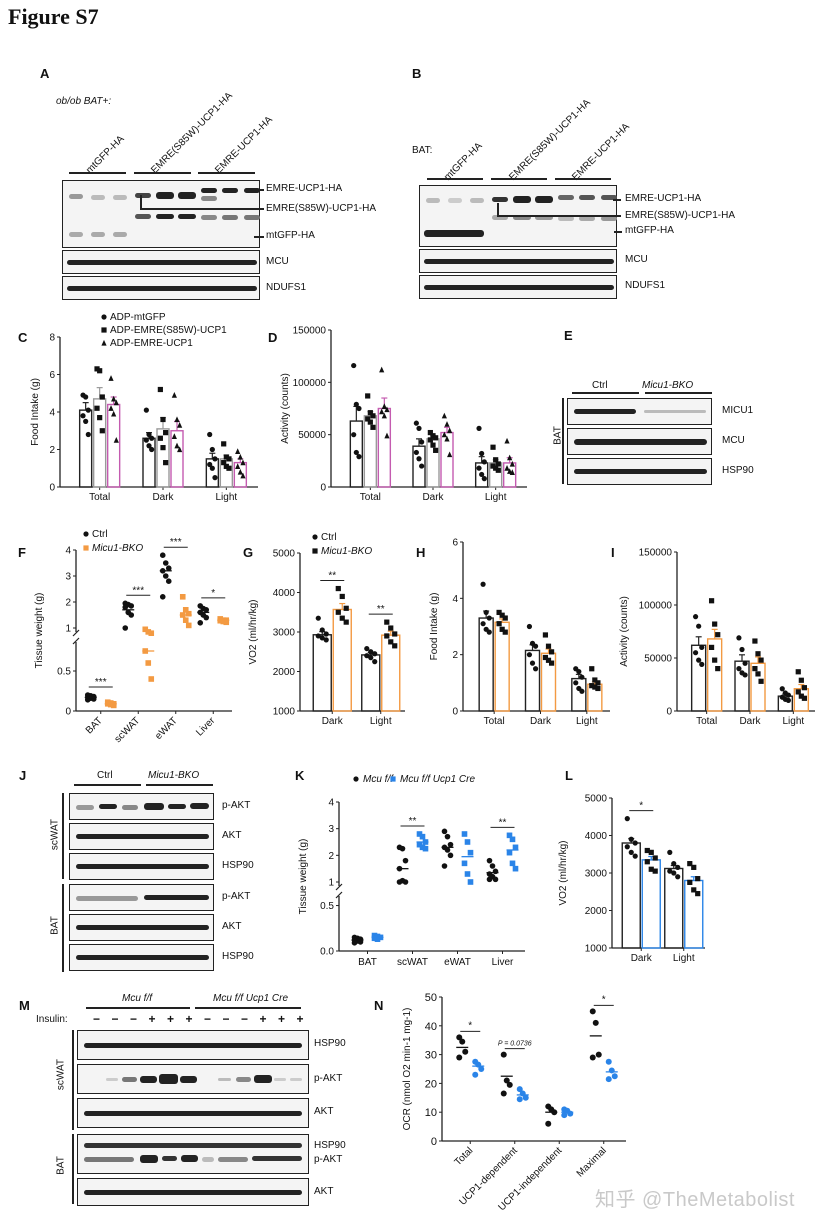 This screenshot has width=827, height=1232. Describe the element at coordinates (327, 952) in the screenshot. I see `y-tick-label: 0.0` at that location.